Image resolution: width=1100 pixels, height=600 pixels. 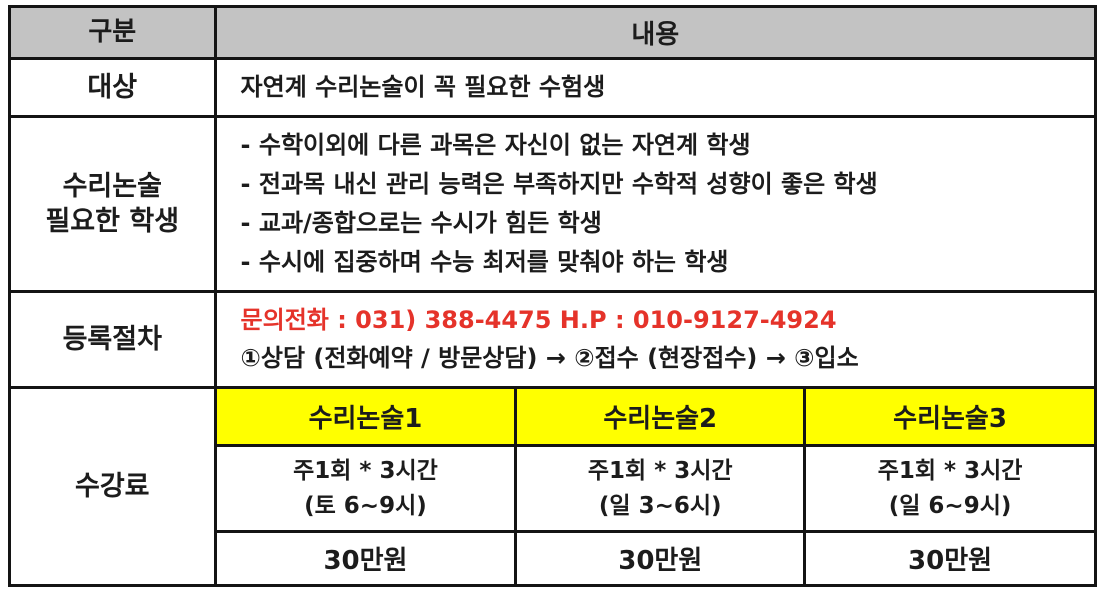 What do you see at coordinates (112, 221) in the screenshot?
I see `students-label-line2: 필요한 학생` at bounding box center [112, 221].